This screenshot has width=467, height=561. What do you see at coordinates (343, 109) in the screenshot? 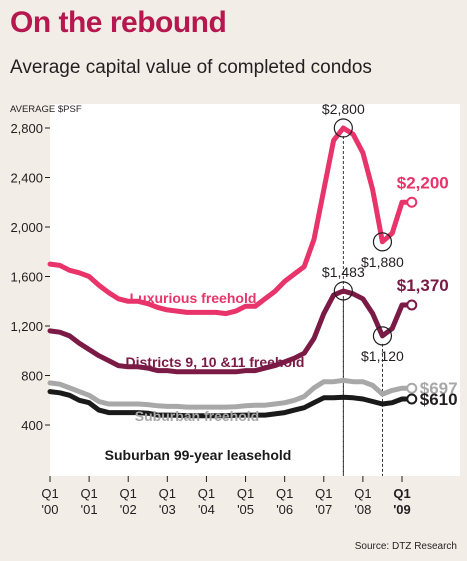
I see `data-label: $2,800` at bounding box center [343, 109].